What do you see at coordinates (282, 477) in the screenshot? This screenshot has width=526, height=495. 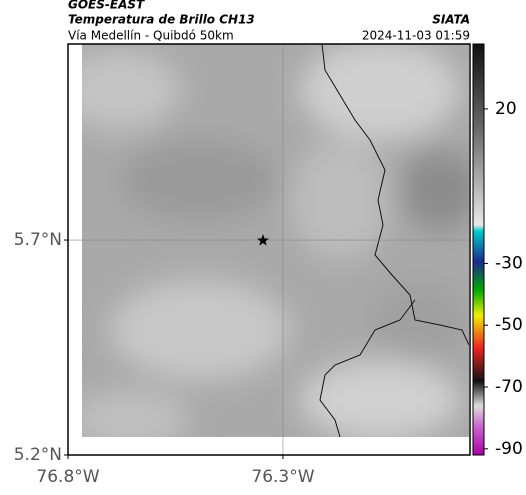 I see `lon-tick-label: 76.3°W` at bounding box center [282, 477].